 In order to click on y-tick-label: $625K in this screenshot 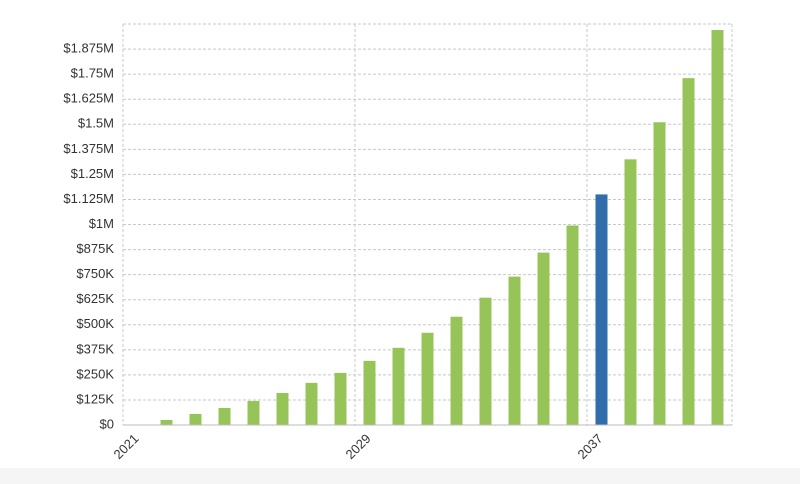, I will do `click(95, 298)`.